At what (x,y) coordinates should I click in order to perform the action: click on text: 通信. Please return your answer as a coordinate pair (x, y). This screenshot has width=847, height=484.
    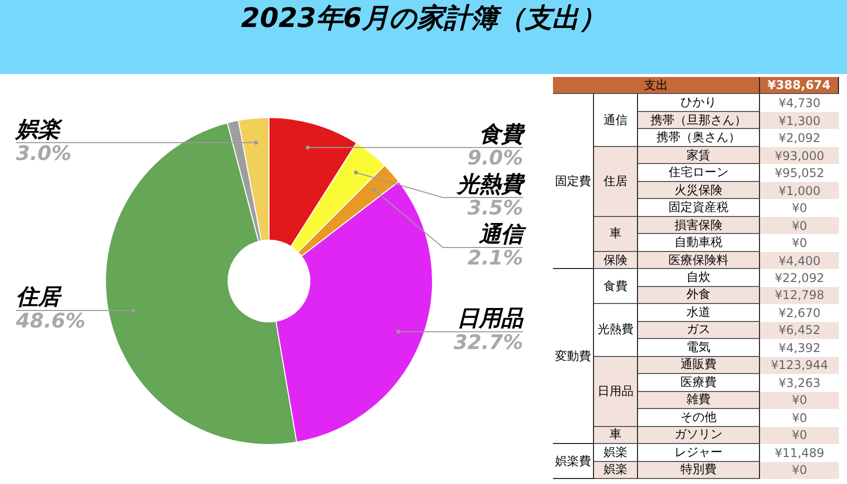
    Looking at the image, I should click on (616, 120).